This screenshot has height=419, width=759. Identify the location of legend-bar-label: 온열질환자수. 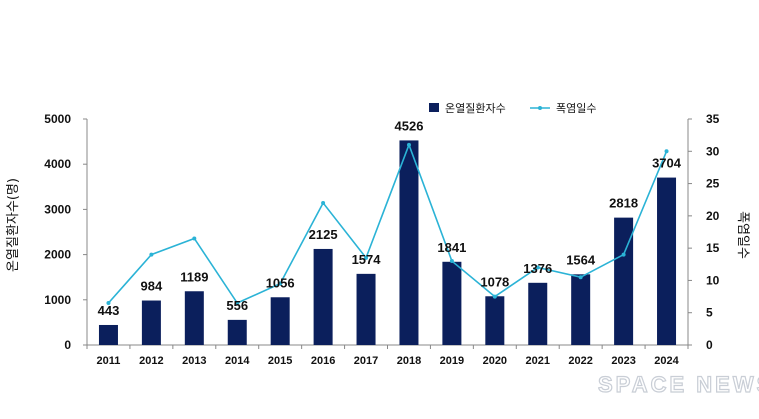
(475, 108).